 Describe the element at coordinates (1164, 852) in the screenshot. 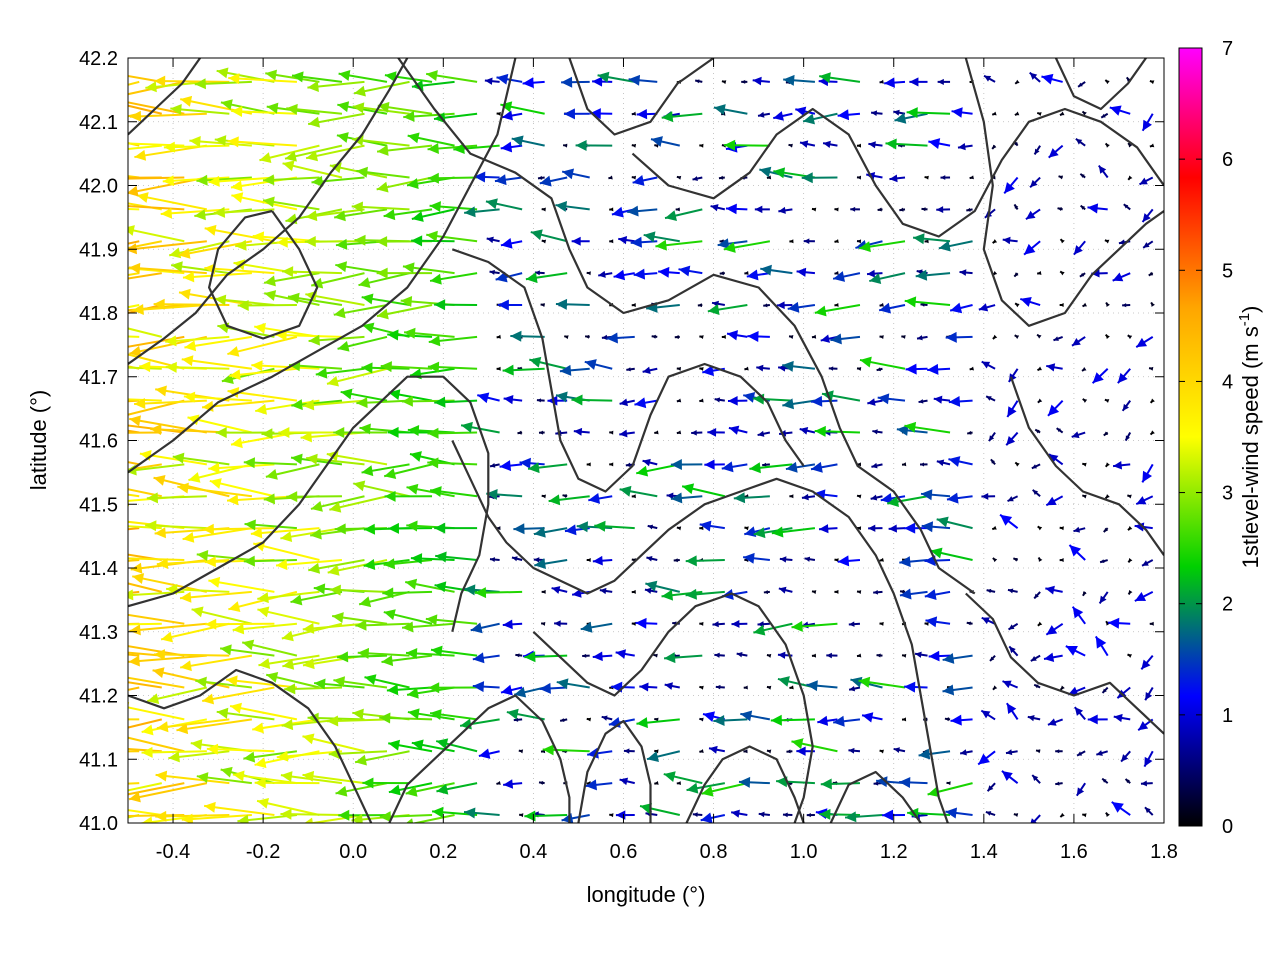

I see `x-tick-label: 1.8` at that location.